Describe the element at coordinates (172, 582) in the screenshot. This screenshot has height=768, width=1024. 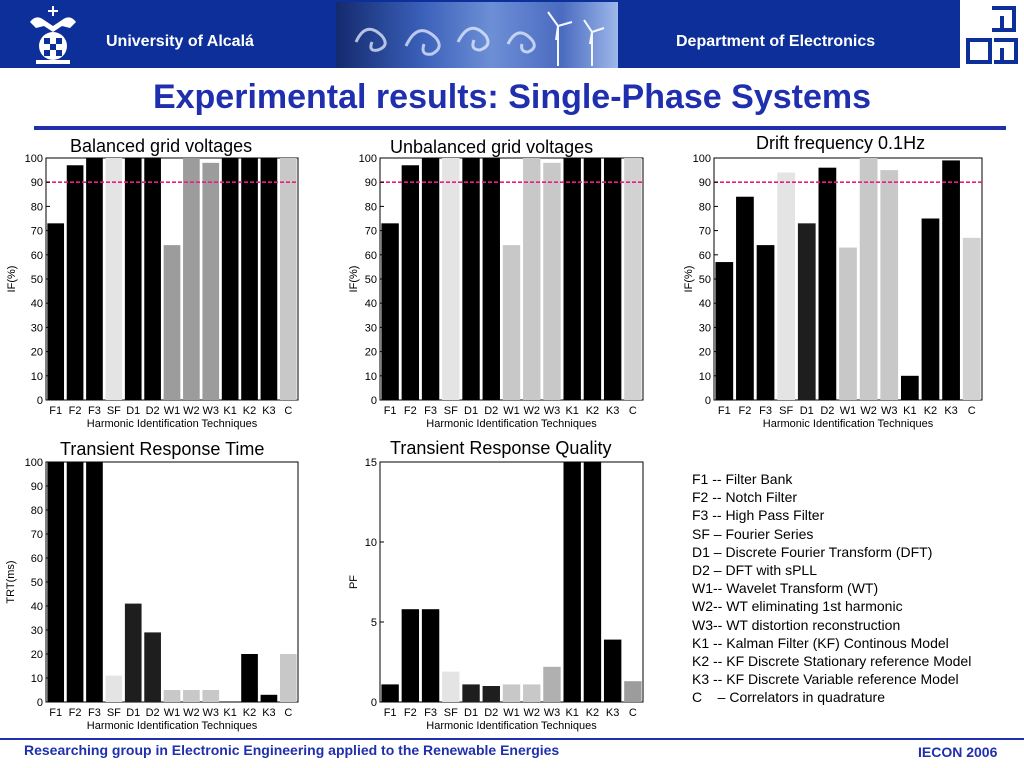
I see `plot-frame` at that location.